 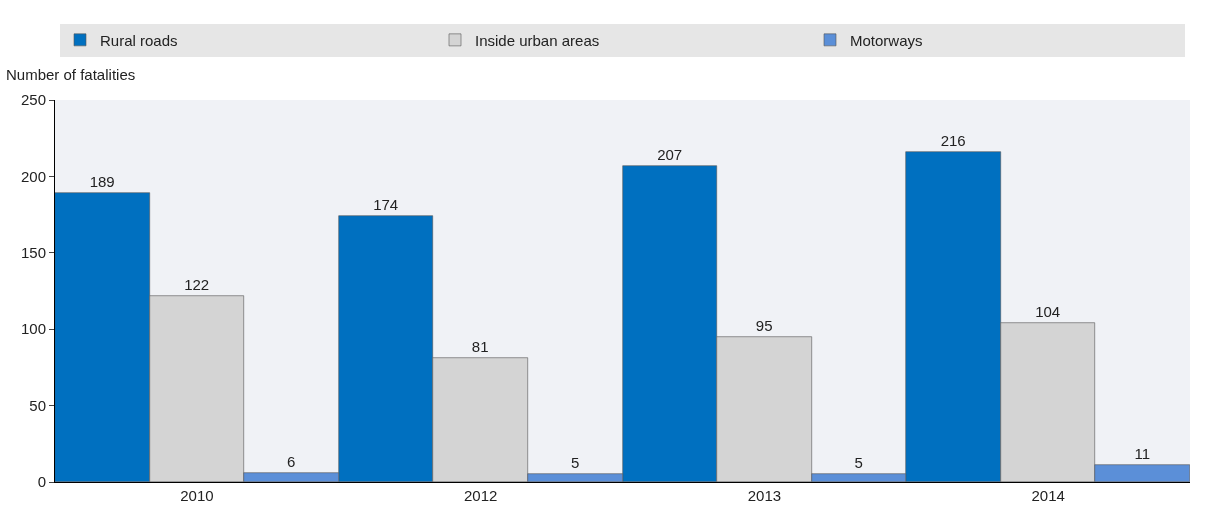 I want to click on legend-label: Inside urban areas, so click(x=537, y=40).